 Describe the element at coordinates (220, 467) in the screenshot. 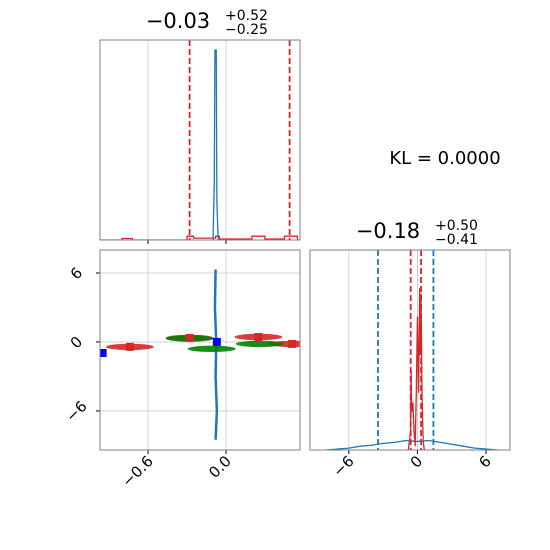

I see `x-tick-label: 0.0` at that location.